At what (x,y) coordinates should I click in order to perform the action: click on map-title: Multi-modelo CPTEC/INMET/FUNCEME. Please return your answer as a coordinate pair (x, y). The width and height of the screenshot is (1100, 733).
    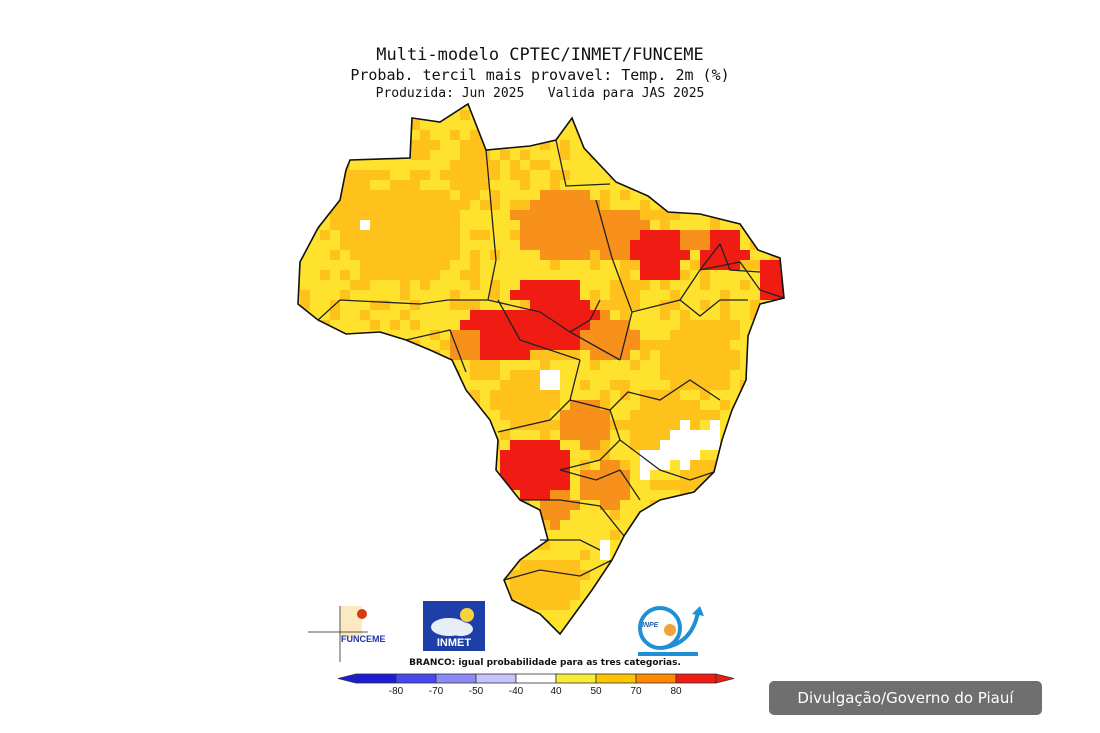
    Looking at the image, I should click on (540, 55).